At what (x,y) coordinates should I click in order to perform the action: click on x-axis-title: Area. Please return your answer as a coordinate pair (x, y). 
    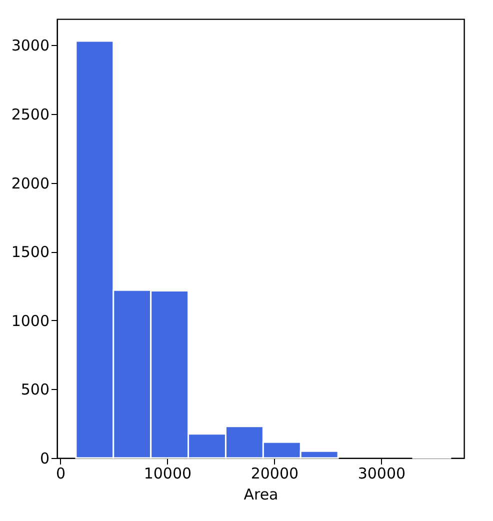
    Looking at the image, I should click on (261, 495).